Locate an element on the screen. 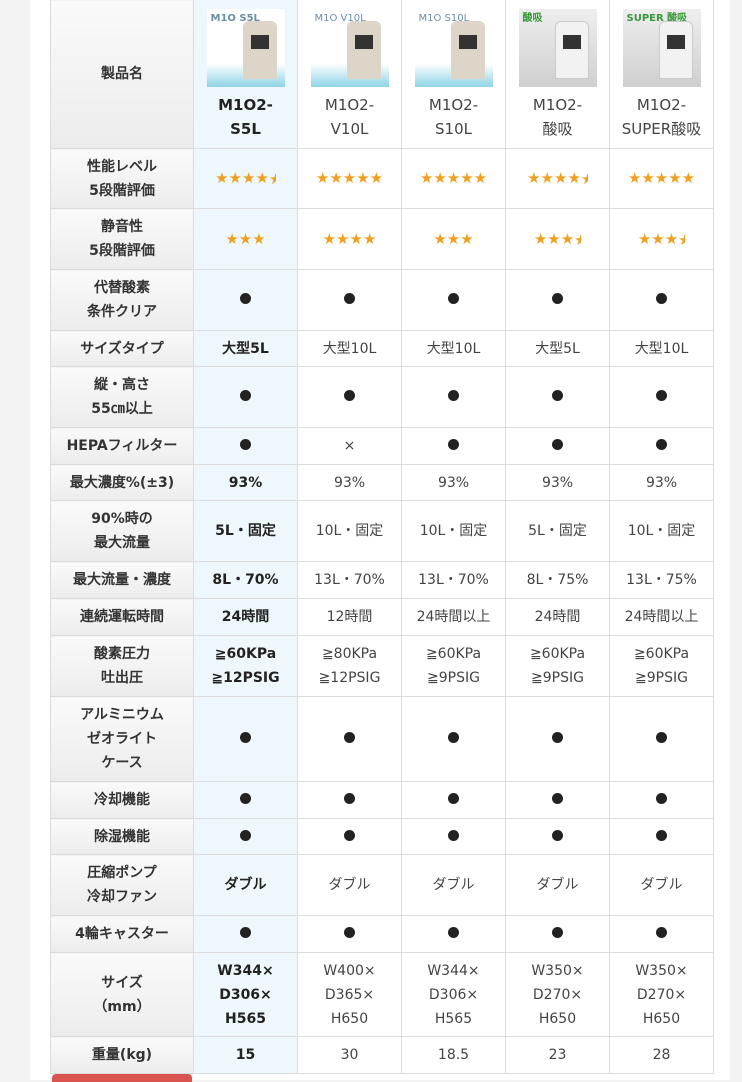 The width and height of the screenshot is (742, 1082). product-image: M1O S10L is located at coordinates (453, 48).